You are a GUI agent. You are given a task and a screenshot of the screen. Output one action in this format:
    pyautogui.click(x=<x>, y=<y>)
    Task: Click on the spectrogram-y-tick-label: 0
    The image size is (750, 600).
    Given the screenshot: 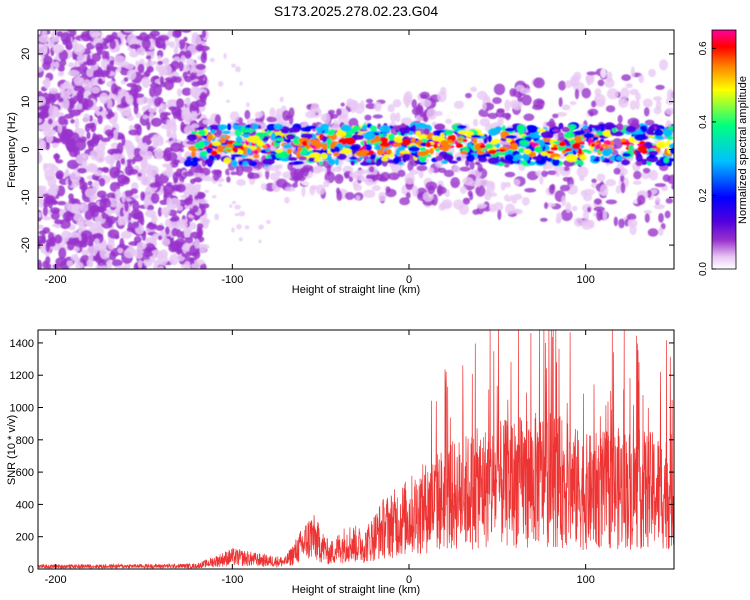 What is the action you would take?
    pyautogui.click(x=26, y=149)
    